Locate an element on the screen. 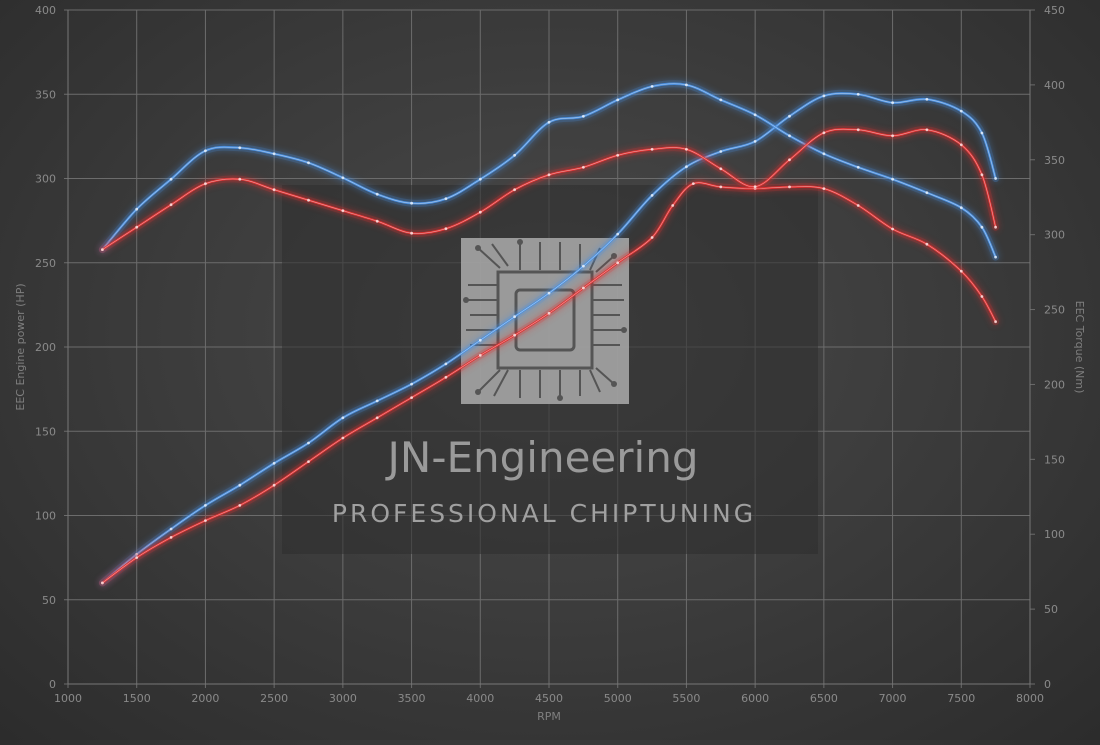  x-tick-label: 2000 is located at coordinates (205, 698).